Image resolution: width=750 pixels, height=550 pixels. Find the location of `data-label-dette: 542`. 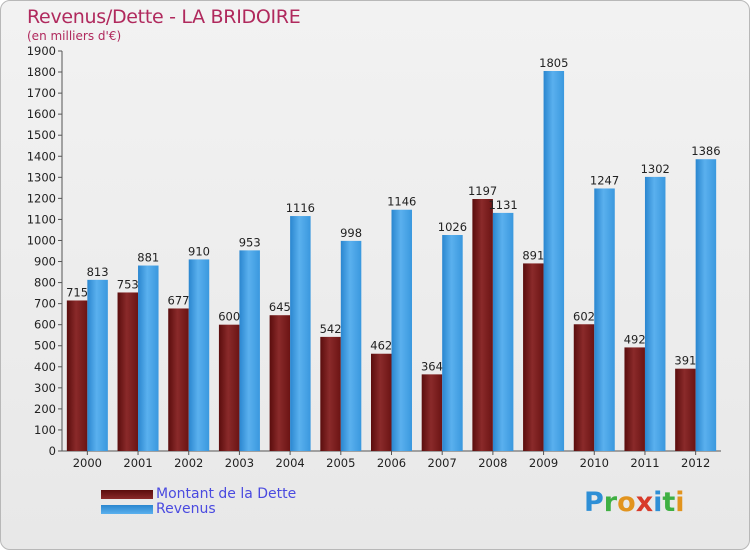

data-label-dette: 542 is located at coordinates (331, 329).